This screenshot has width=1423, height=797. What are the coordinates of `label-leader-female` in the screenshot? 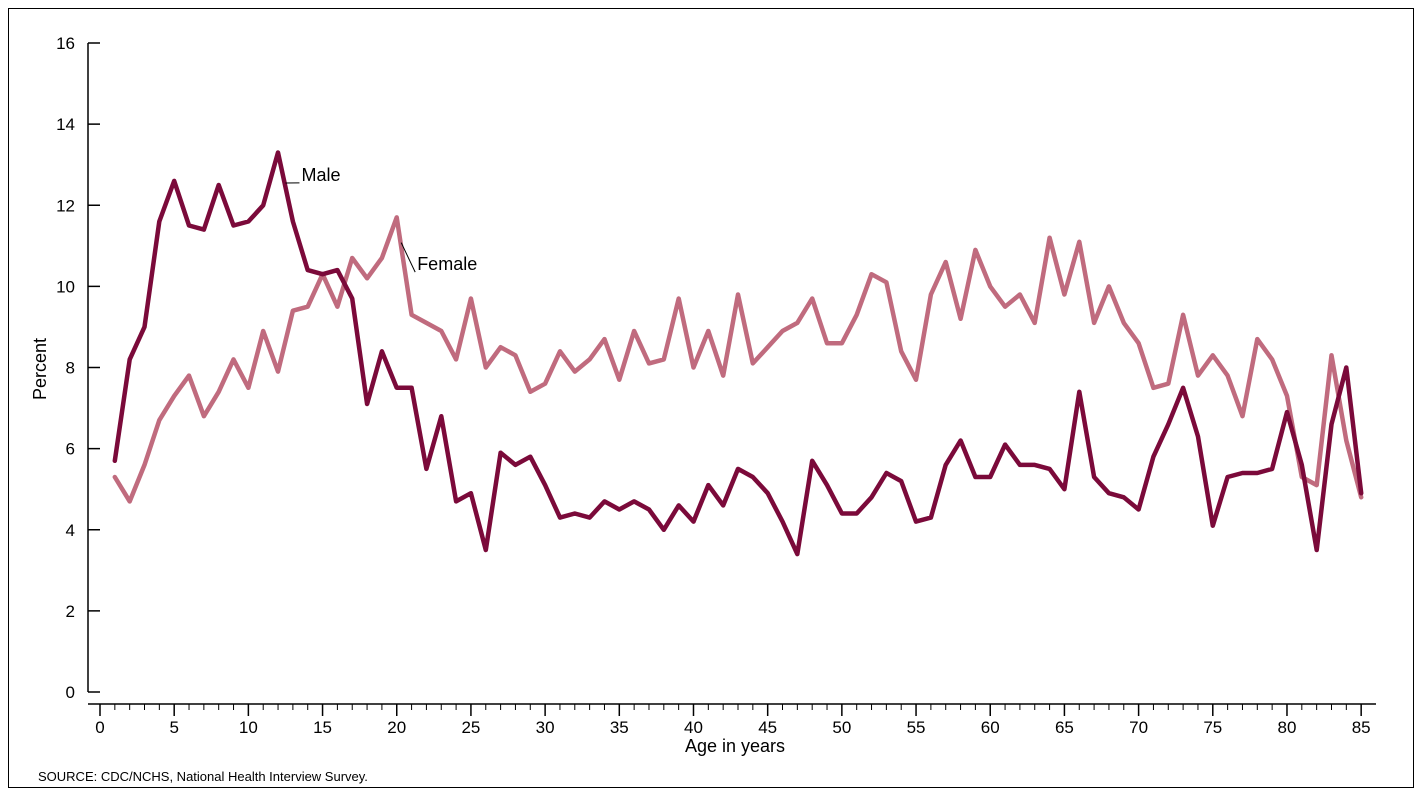 It's located at (408, 257).